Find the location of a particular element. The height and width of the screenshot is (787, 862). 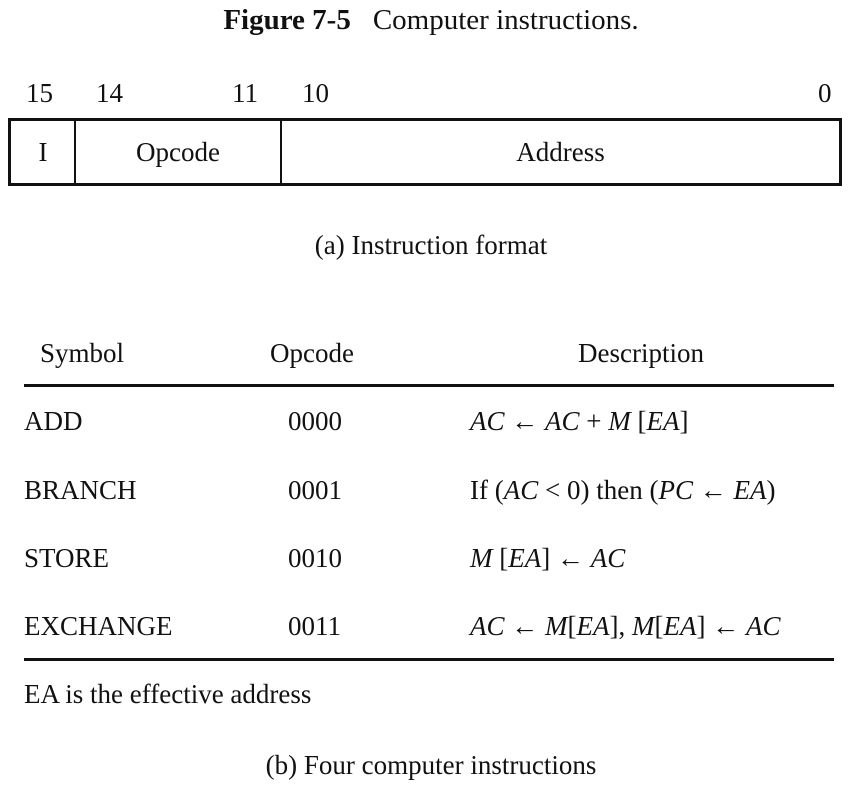

figure-title-text: Computer instructions. is located at coordinates (505, 20).